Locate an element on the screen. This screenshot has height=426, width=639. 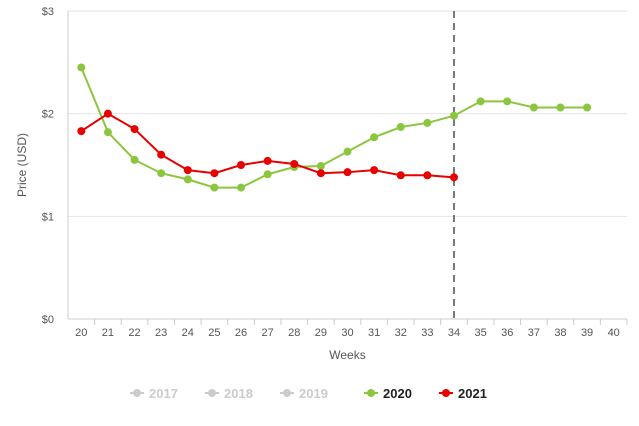
series-line-2021 is located at coordinates (267, 145).